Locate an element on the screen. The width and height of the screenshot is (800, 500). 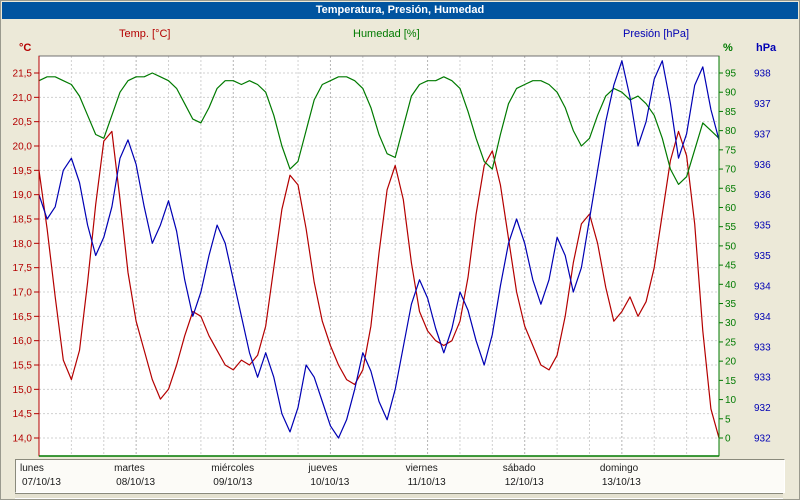
right-axis-unit-percent: % is located at coordinates (728, 48).